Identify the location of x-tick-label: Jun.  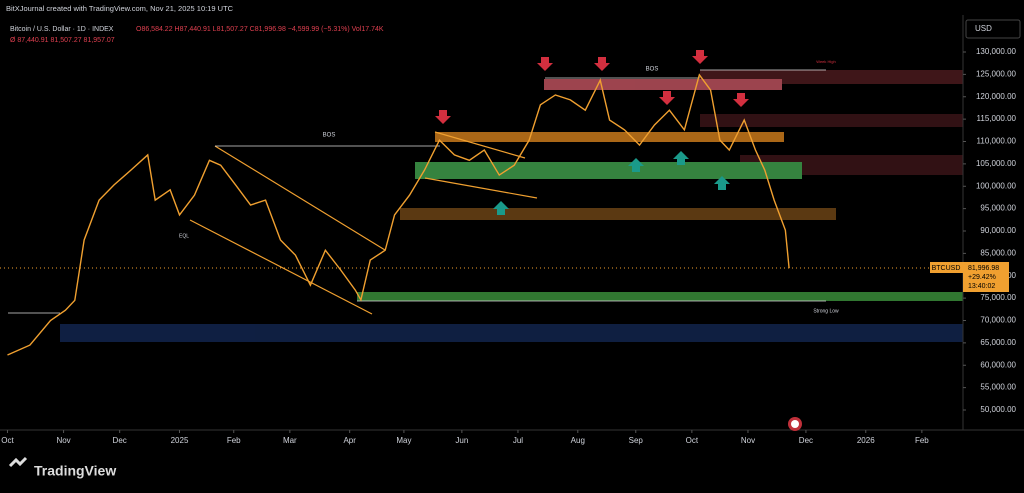
(461, 440).